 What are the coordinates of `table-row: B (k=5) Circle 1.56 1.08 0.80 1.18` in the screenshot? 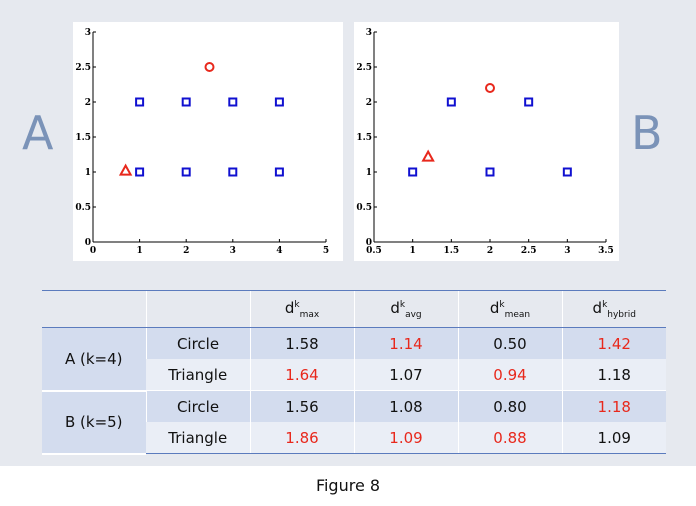 It's located at (354, 422).